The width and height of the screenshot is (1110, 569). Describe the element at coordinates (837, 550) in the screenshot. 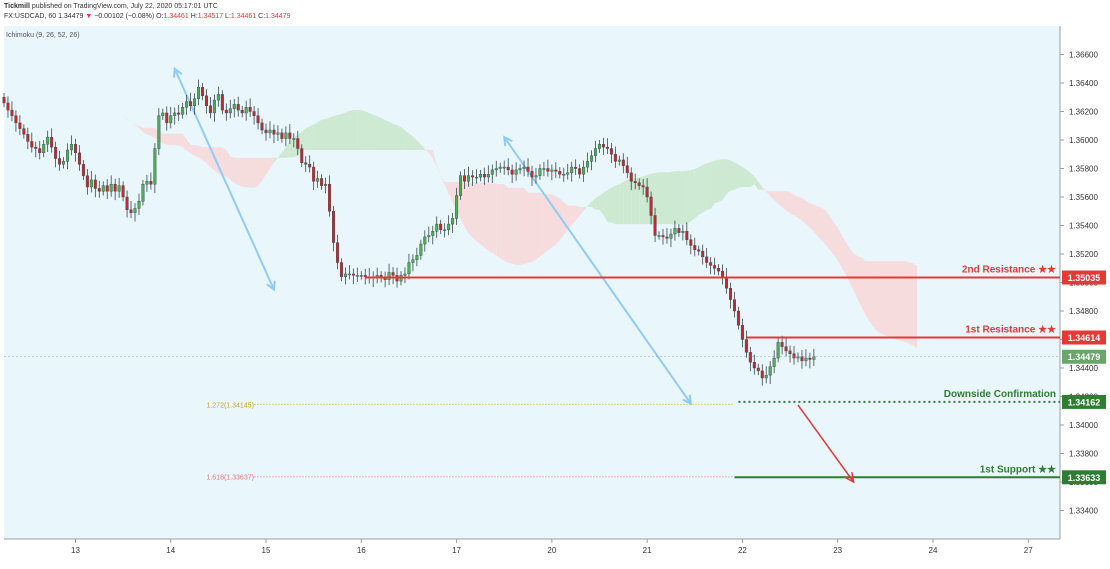

I see `time-tick-label: 23` at that location.